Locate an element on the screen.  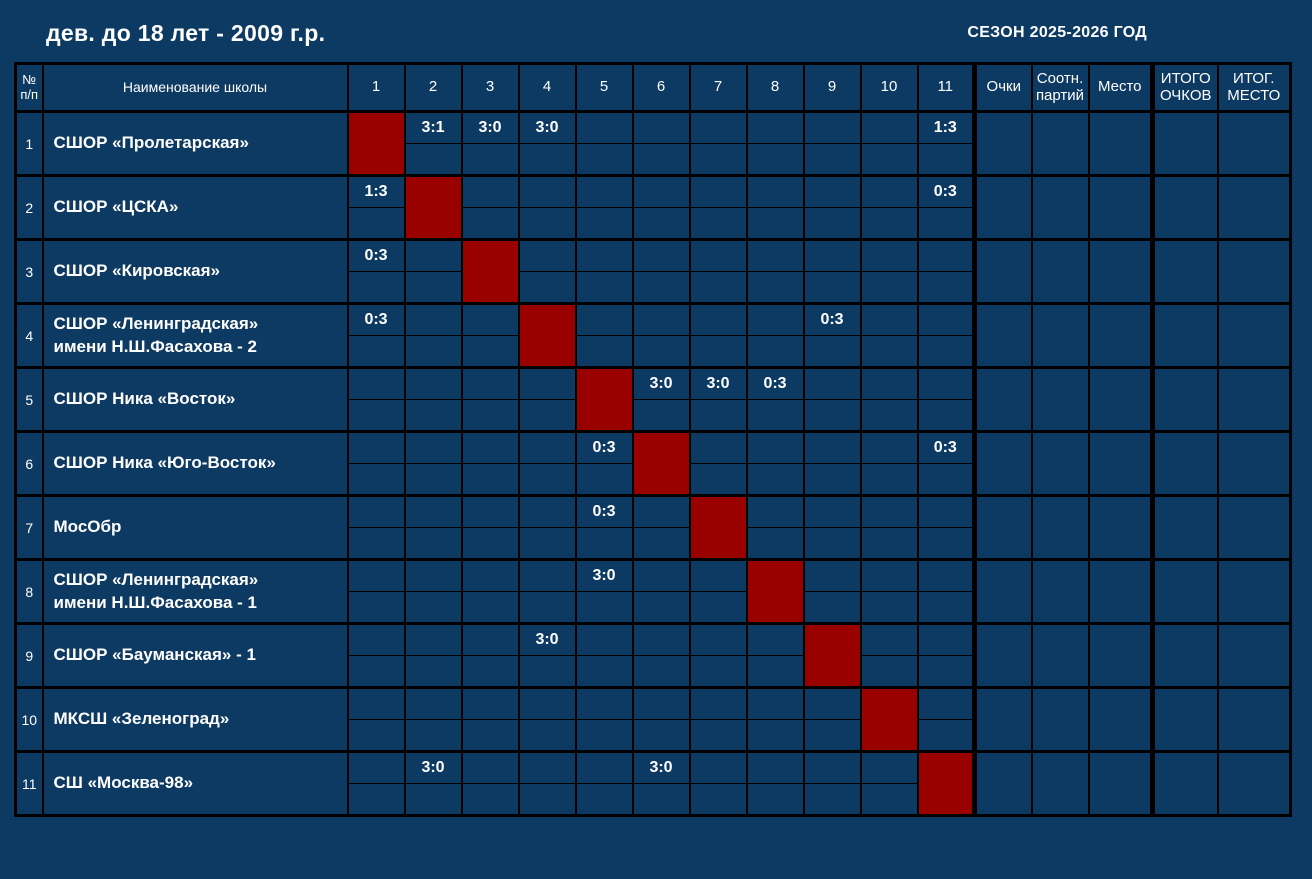
row-number: 3 is located at coordinates (29, 271).